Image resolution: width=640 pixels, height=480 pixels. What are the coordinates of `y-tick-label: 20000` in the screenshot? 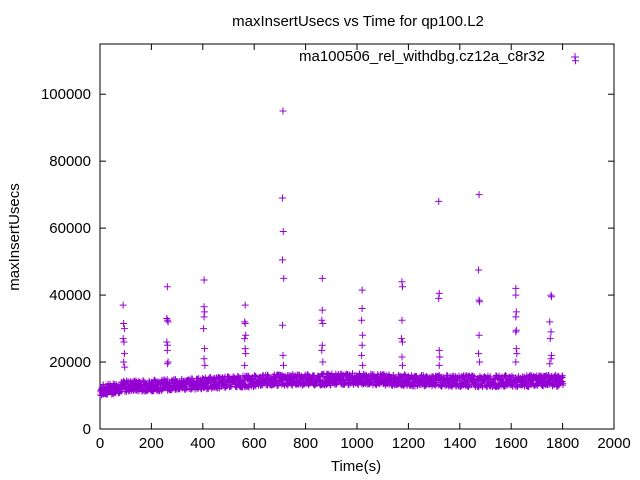 It's located at (70, 362).